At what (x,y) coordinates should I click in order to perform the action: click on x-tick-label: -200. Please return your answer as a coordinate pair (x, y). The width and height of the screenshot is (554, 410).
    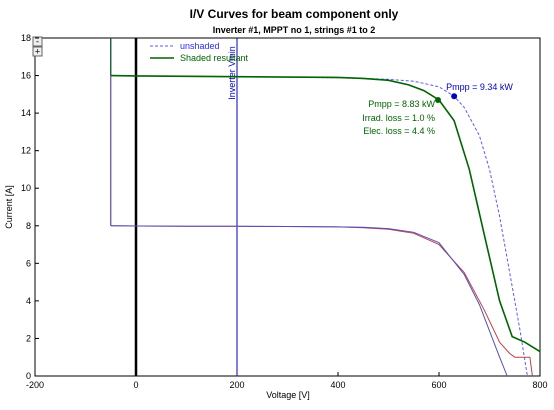
    Looking at the image, I should click on (35, 385).